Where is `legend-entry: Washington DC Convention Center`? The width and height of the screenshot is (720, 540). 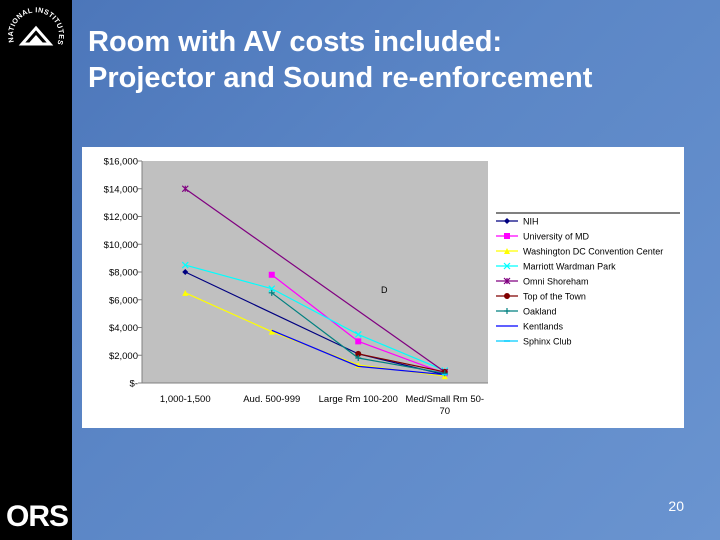
legend-entry: Washington DC Convention Center is located at coordinates (593, 252).